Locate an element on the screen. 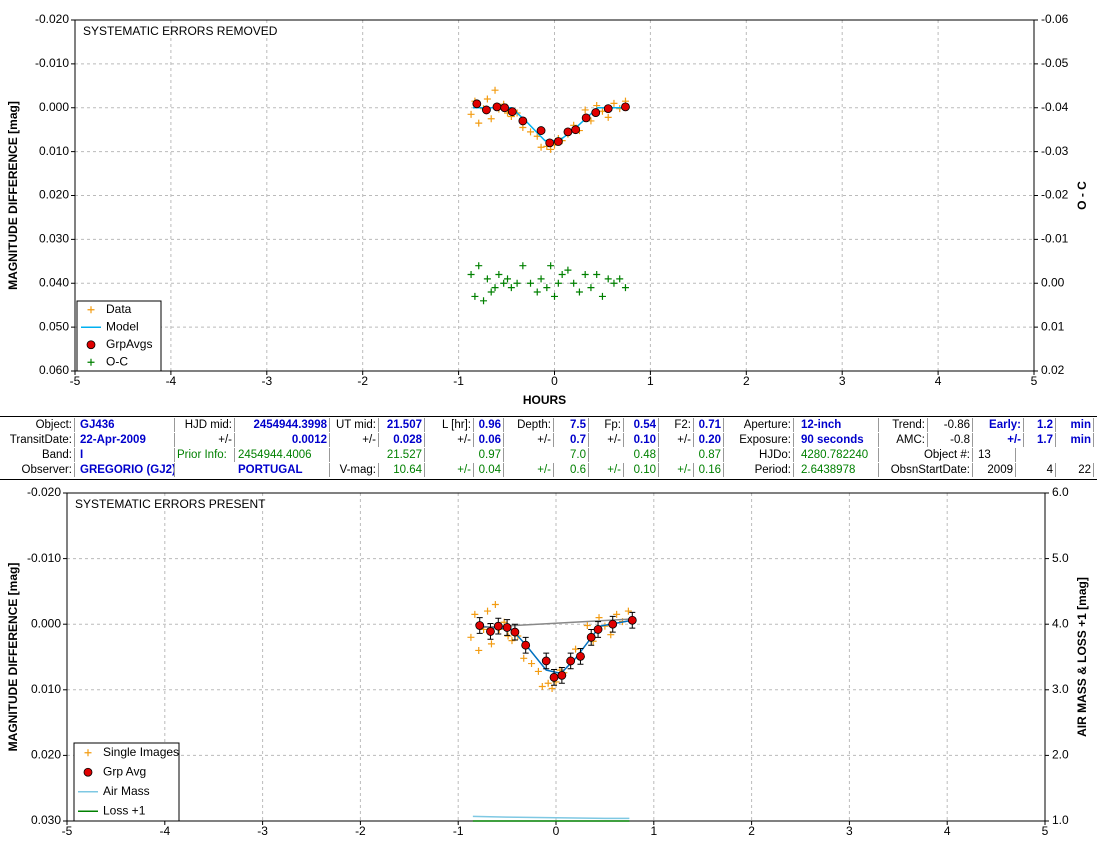 The width and height of the screenshot is (1097, 851). x-tick-label: 4 is located at coordinates (938, 381).